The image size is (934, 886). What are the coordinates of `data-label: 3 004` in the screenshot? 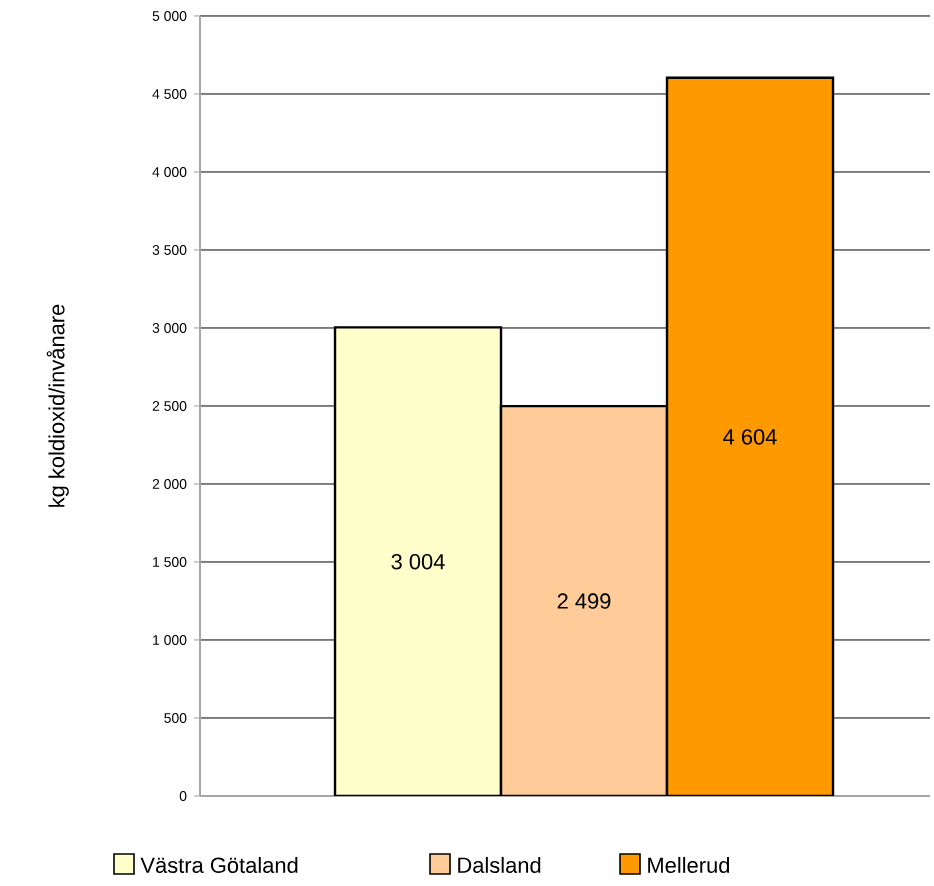 It's located at (418, 561).